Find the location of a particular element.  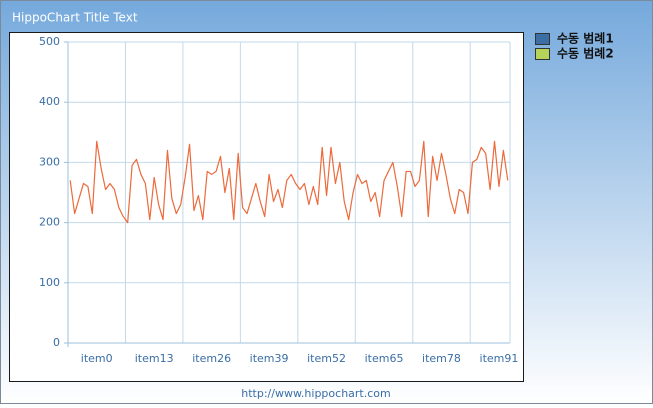

y-tick-label: 100 is located at coordinates (49, 282).